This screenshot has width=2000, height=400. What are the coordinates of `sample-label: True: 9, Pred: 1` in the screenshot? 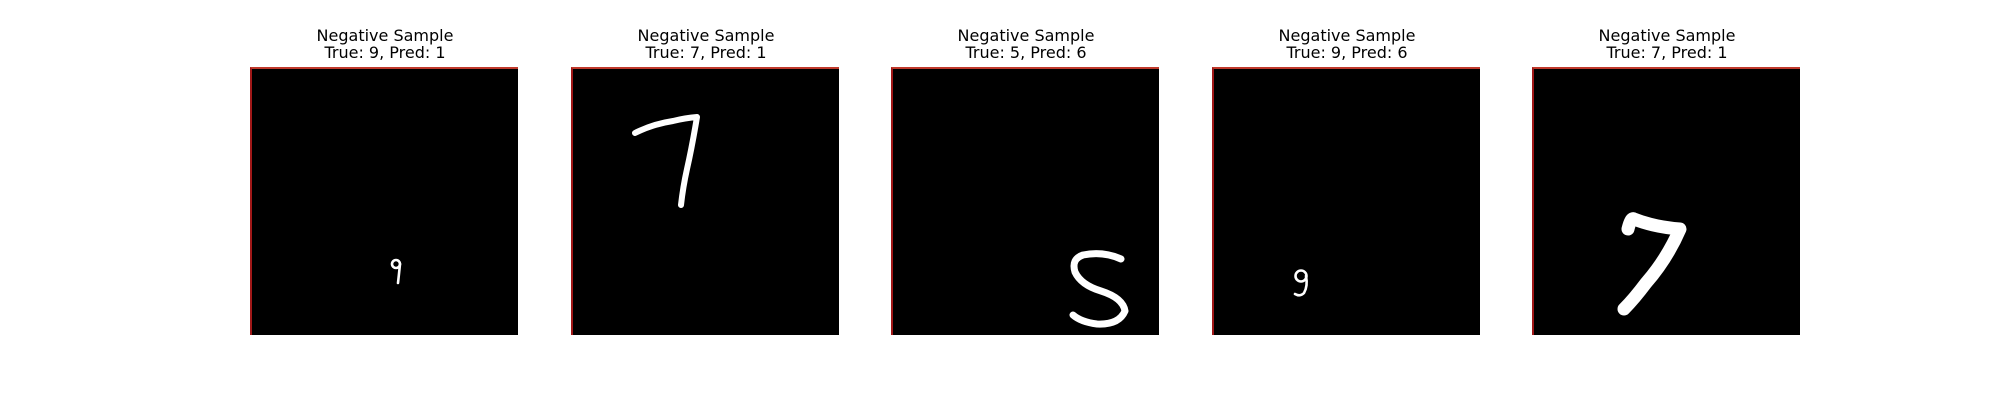 It's located at (385, 52).